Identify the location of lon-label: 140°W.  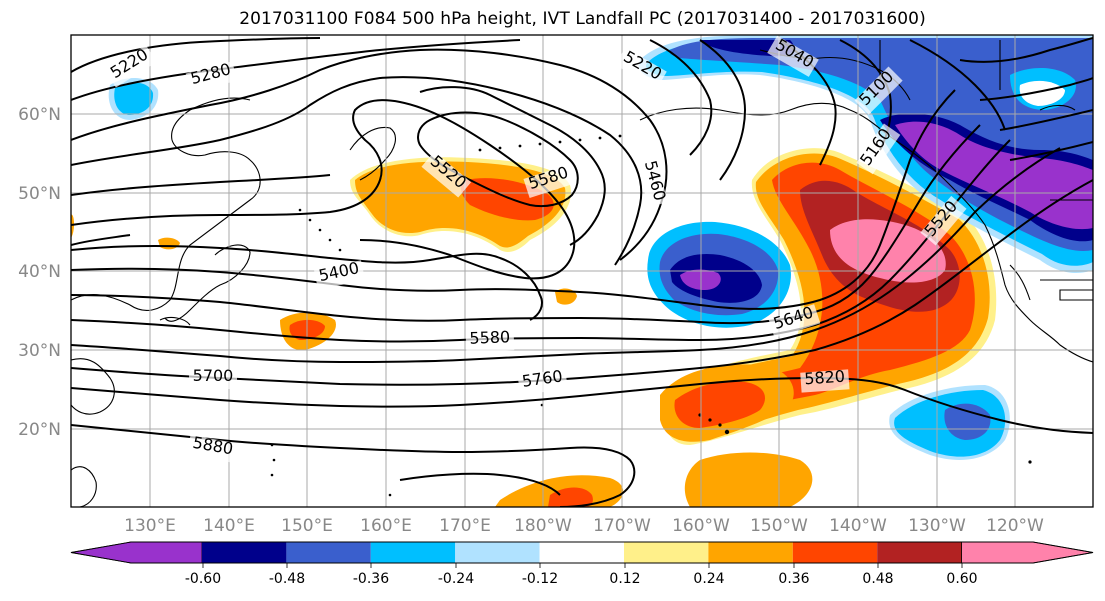
(858, 526).